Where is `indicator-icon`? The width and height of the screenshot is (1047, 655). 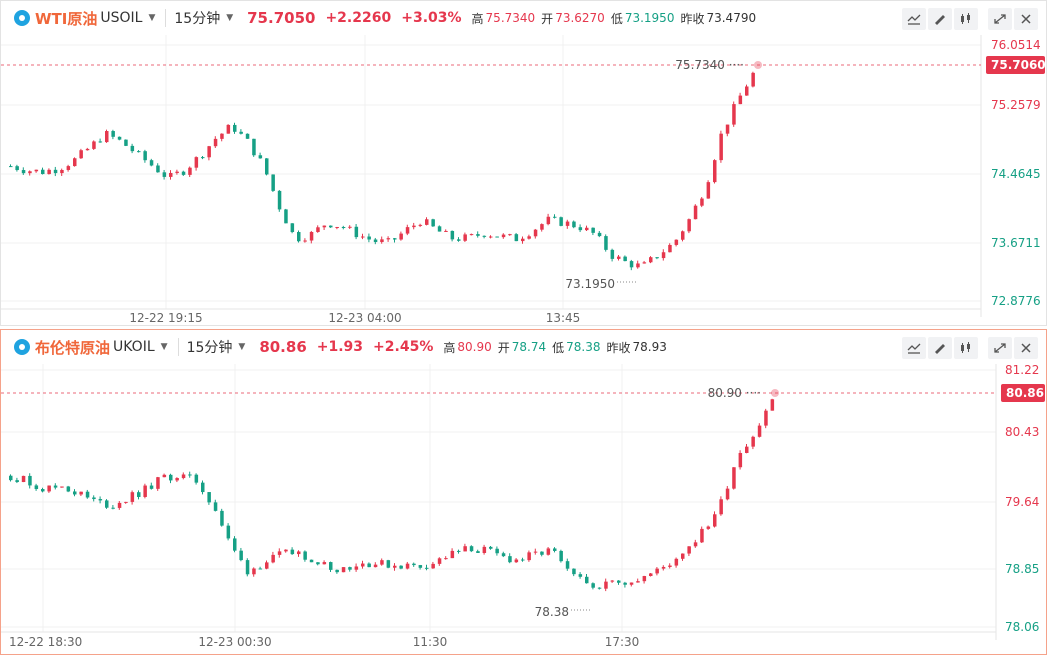 indicator-icon is located at coordinates (914, 19).